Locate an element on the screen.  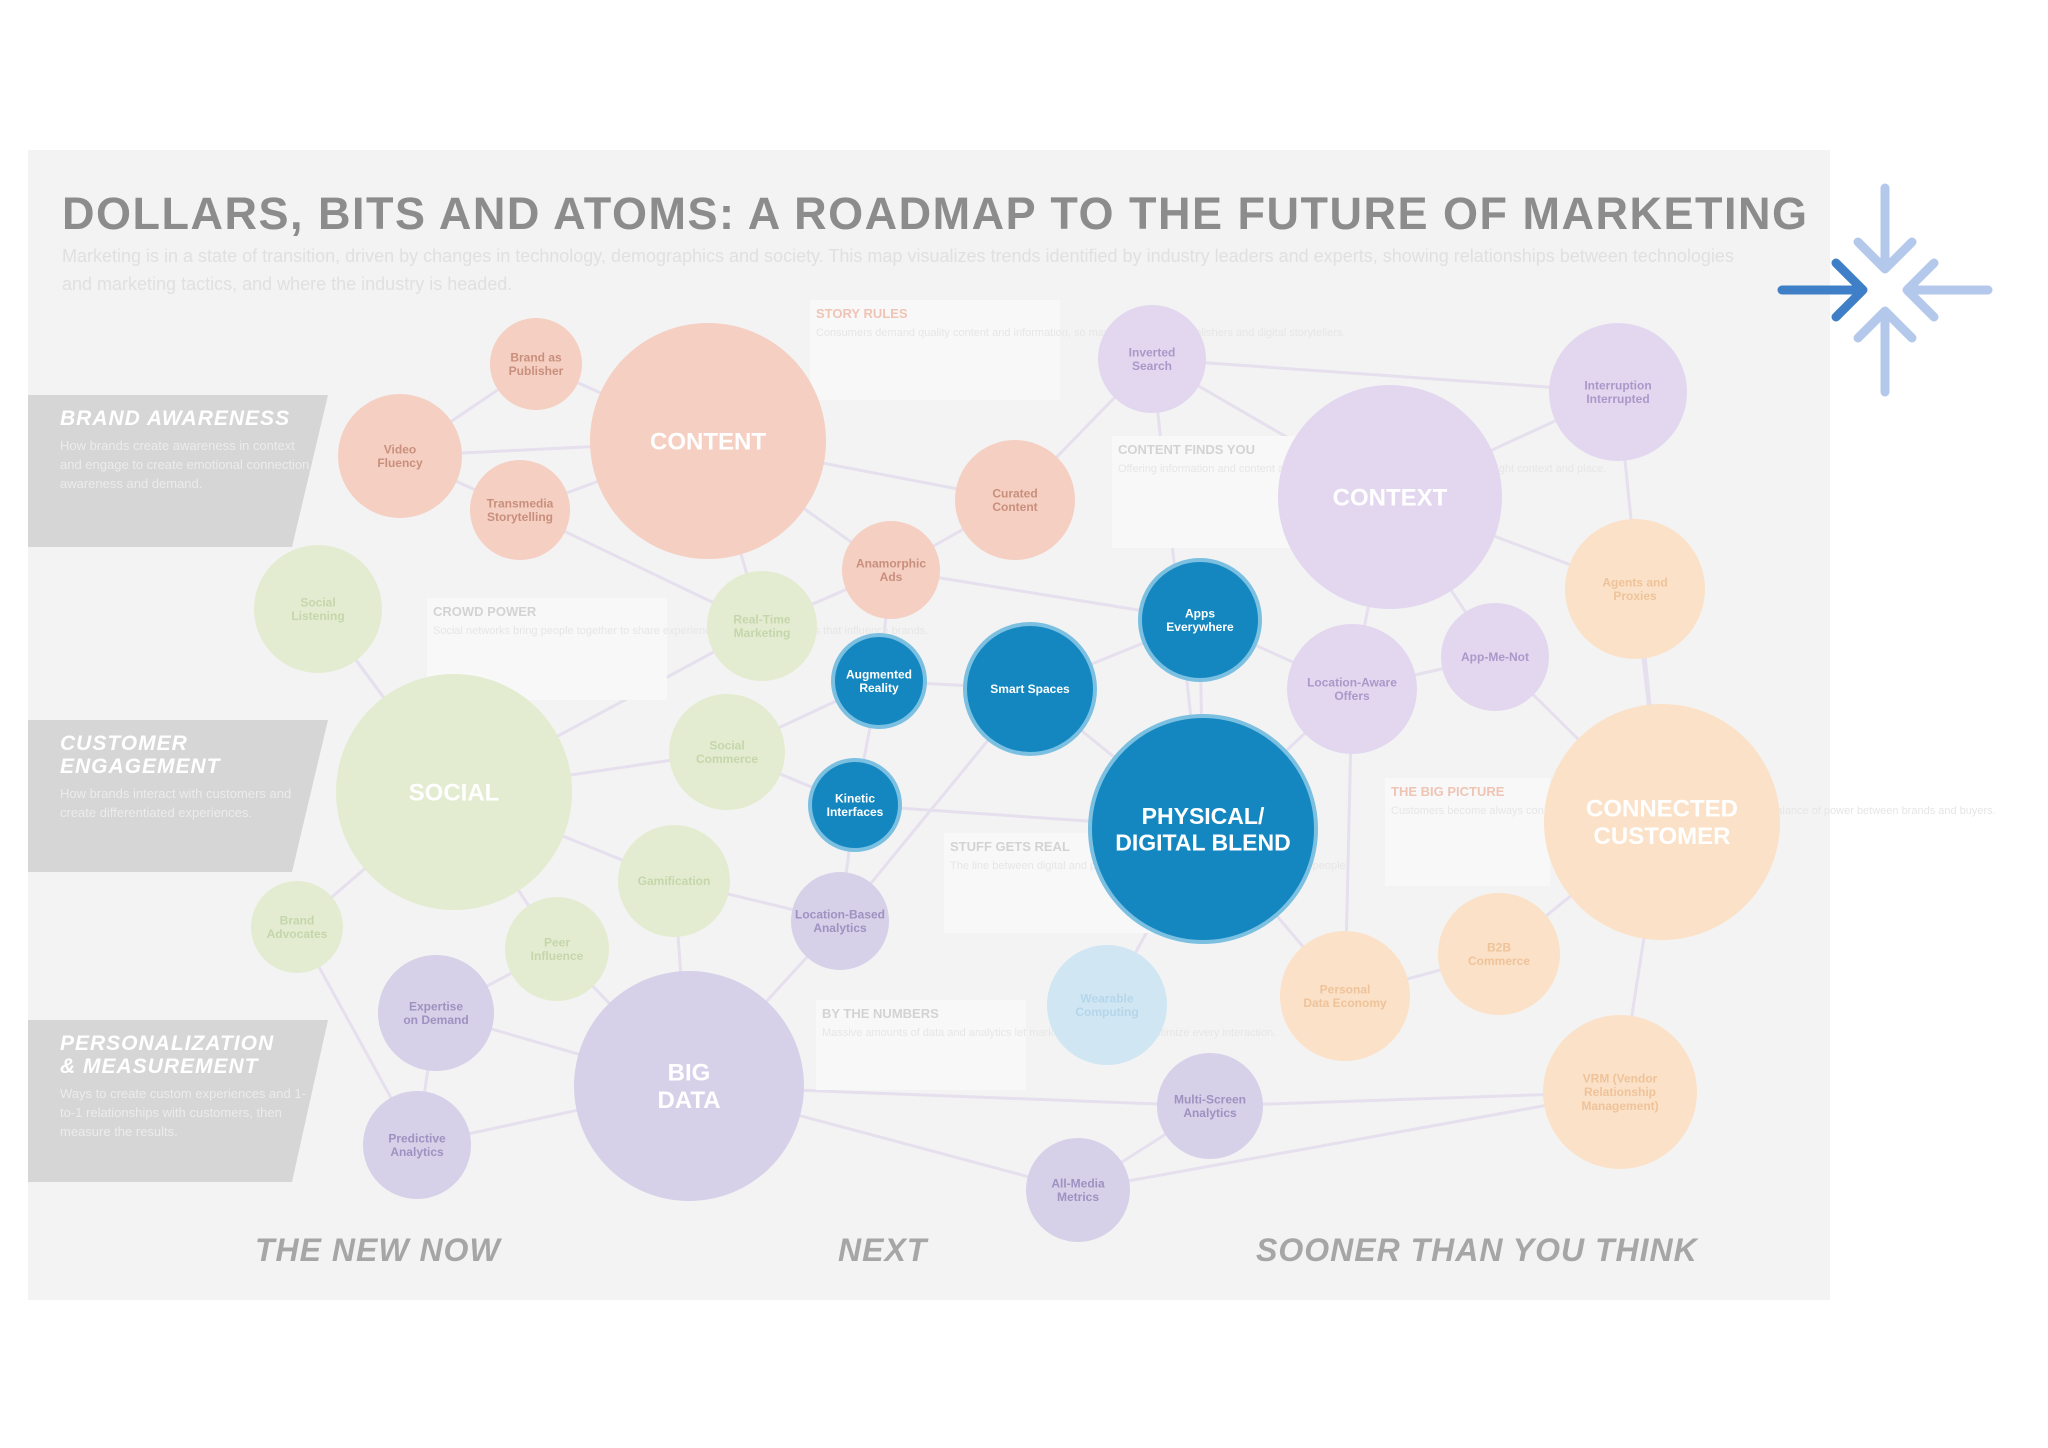
bubble-label: Video Fluency is located at coordinates (400, 456).